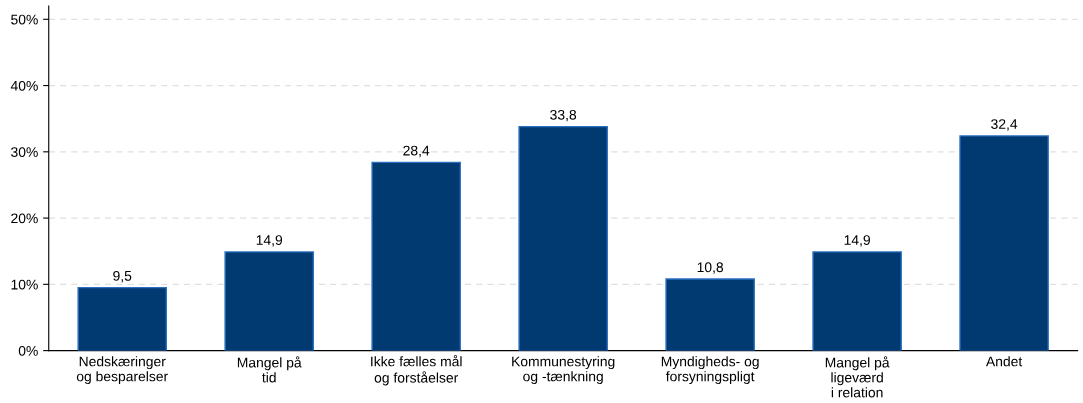 The width and height of the screenshot is (1083, 403). Describe the element at coordinates (710, 268) in the screenshot. I see `data-label: 10,8` at that location.